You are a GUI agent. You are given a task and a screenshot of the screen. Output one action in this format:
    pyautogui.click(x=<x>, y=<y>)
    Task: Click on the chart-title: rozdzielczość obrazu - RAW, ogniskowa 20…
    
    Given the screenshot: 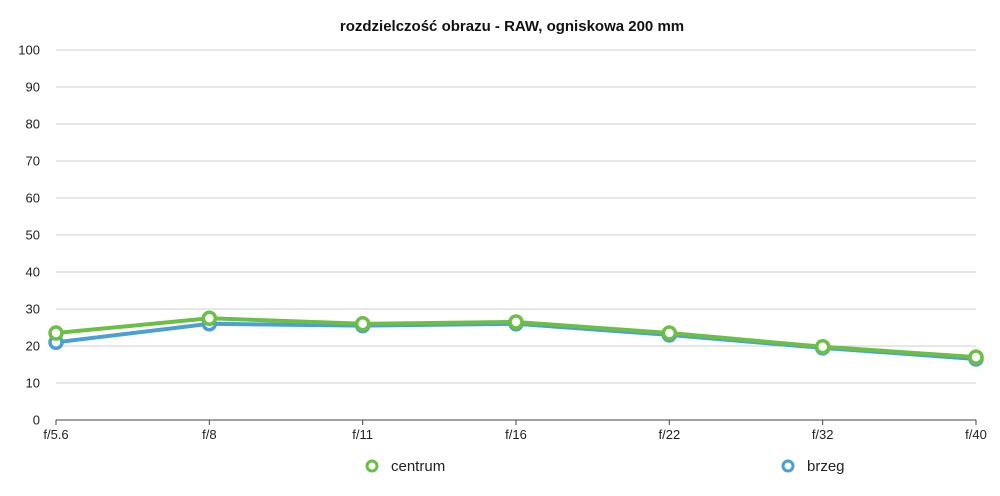 What is the action you would take?
    pyautogui.click(x=512, y=26)
    